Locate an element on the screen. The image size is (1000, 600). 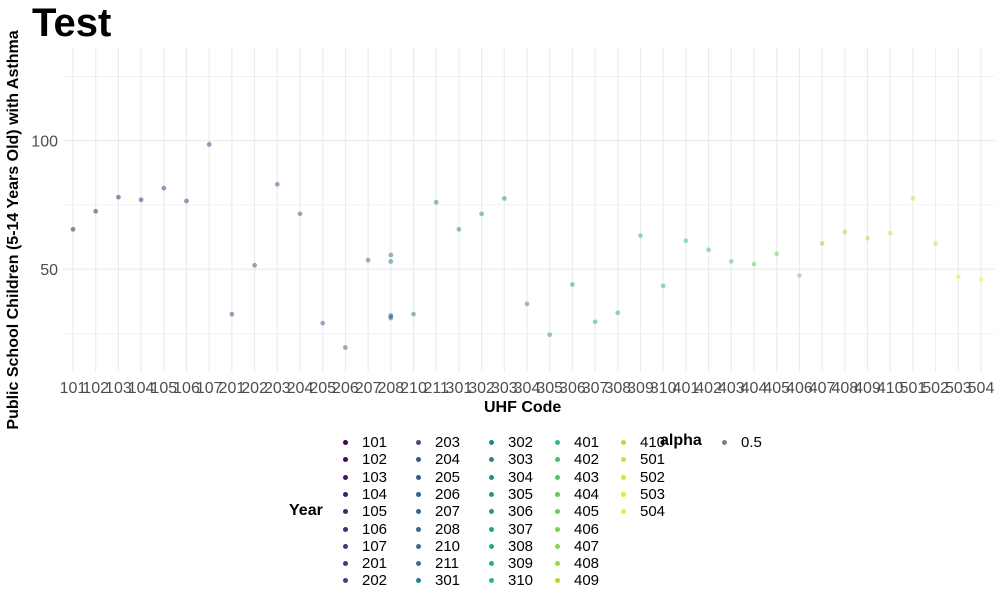
x-tick-label: 104 is located at coordinates (141, 388).